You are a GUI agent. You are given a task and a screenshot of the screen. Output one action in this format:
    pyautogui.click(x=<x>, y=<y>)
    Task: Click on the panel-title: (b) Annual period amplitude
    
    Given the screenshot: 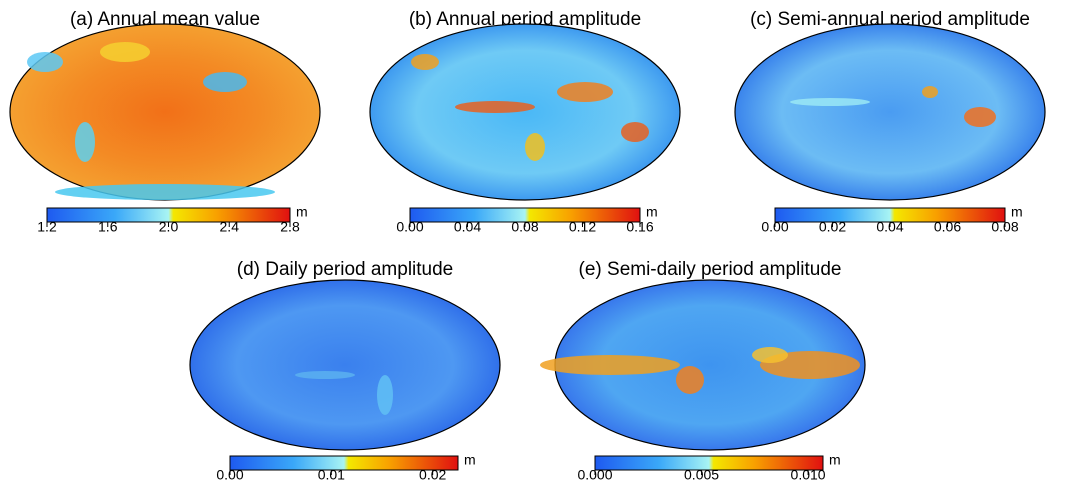 What is the action you would take?
    pyautogui.click(x=525, y=19)
    